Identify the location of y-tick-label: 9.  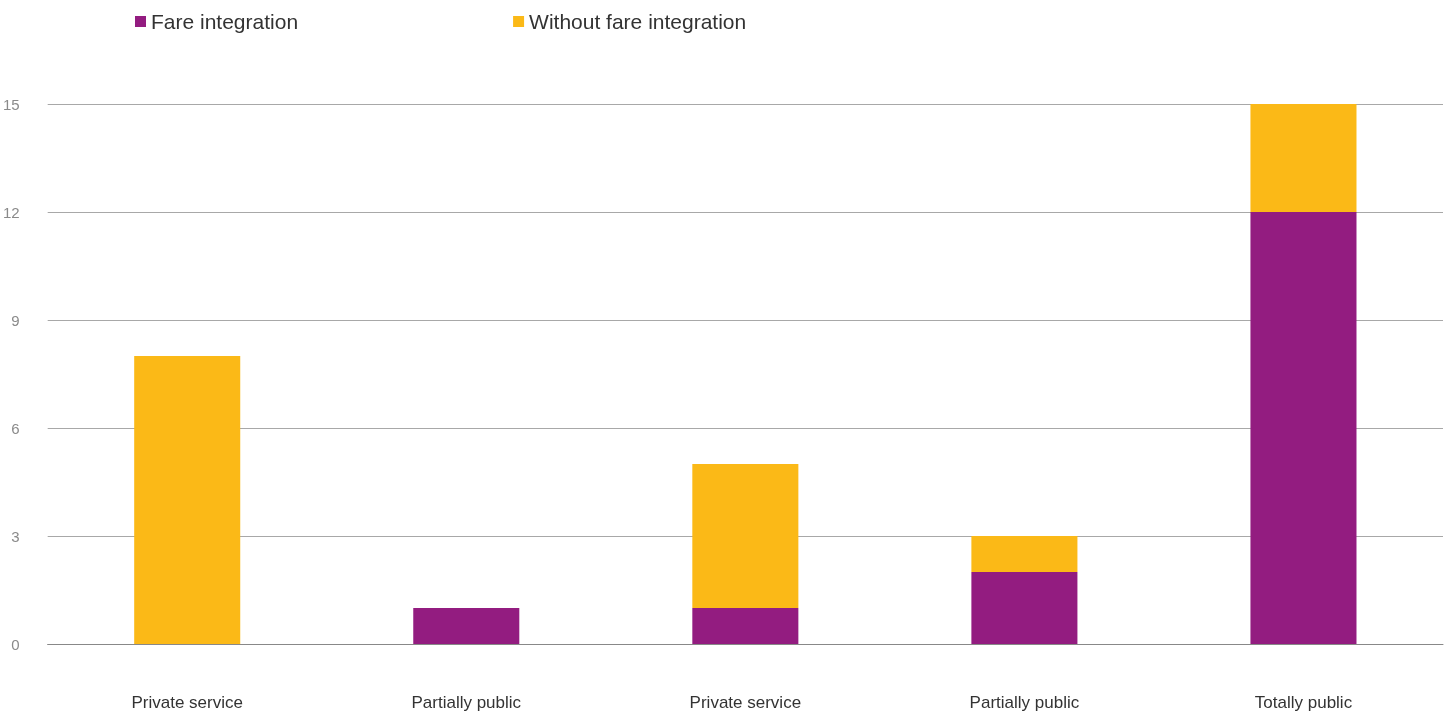
(15, 320).